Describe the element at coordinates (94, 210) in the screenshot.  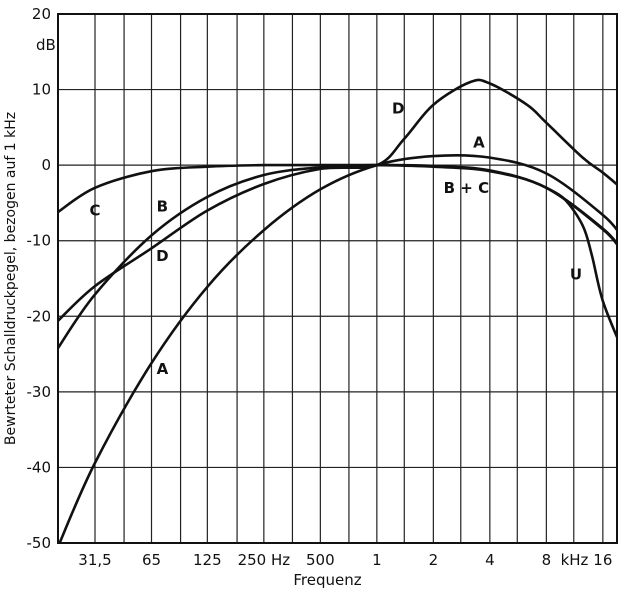
I see `curve-label: C` at that location.